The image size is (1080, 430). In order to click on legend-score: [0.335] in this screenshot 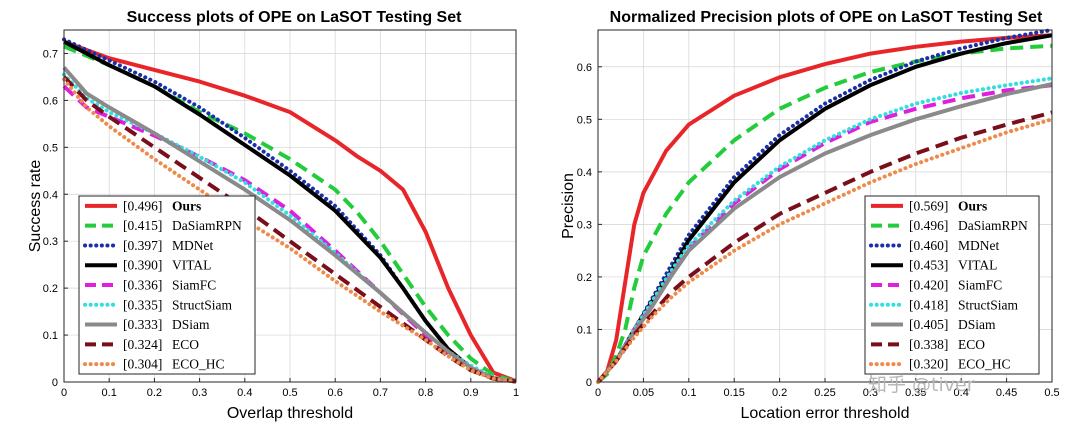, I will do `click(142, 304)`.